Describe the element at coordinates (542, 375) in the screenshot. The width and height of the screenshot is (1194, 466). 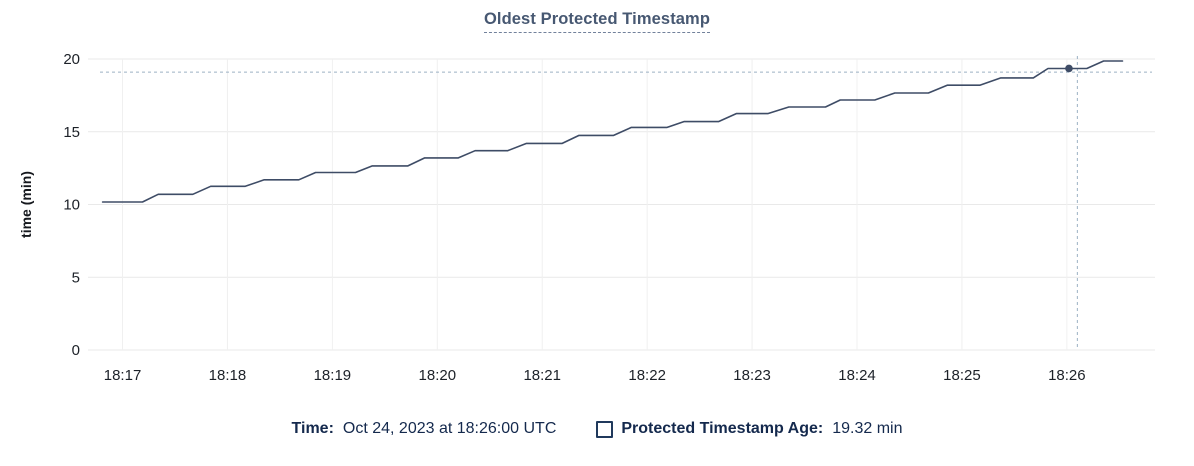
I see `x-tick-label: 18:21` at that location.